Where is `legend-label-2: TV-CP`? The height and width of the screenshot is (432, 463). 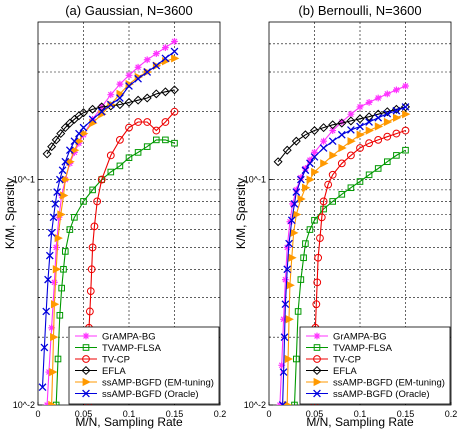
legend-label-2: TV-CP is located at coordinates (347, 359).